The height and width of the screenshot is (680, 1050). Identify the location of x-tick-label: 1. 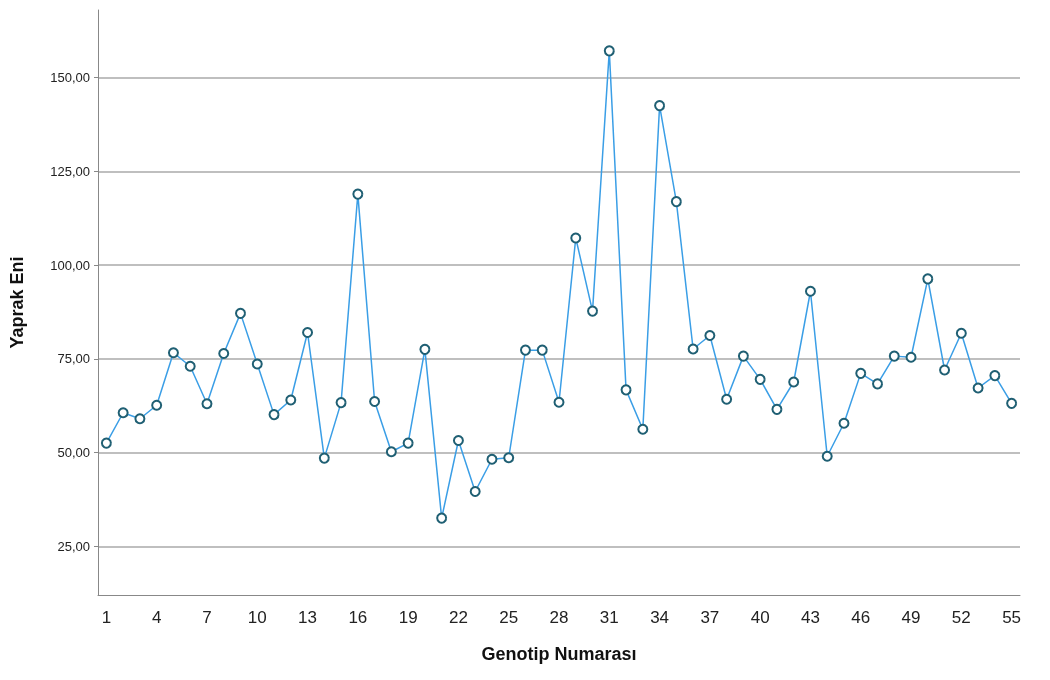
(106, 617).